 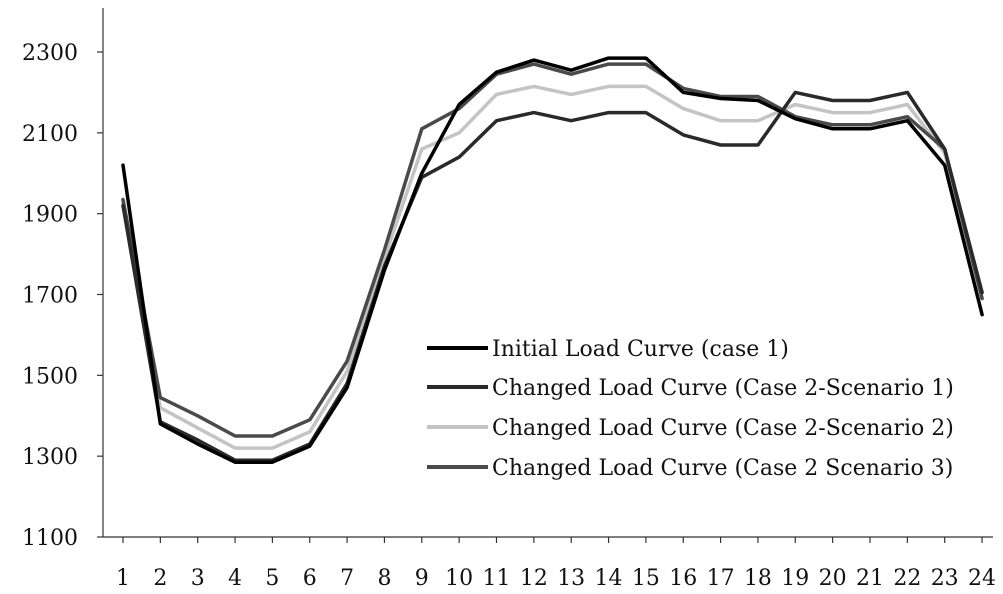 I want to click on x-tick-label: 2, so click(x=160, y=578).